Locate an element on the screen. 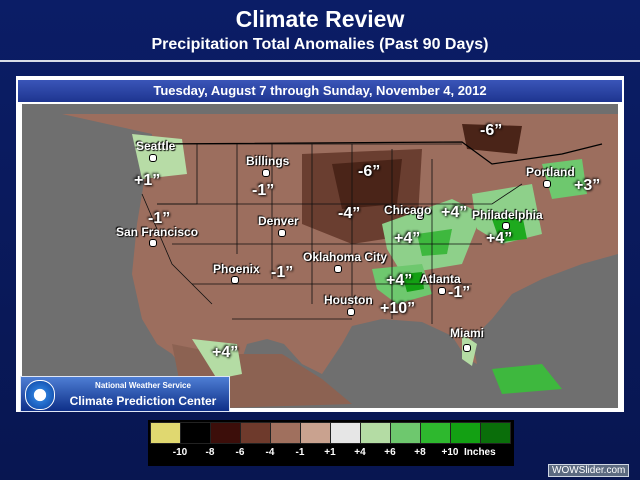 This screenshot has width=640, height=480. city-marker-seattle is located at coordinates (153, 158).